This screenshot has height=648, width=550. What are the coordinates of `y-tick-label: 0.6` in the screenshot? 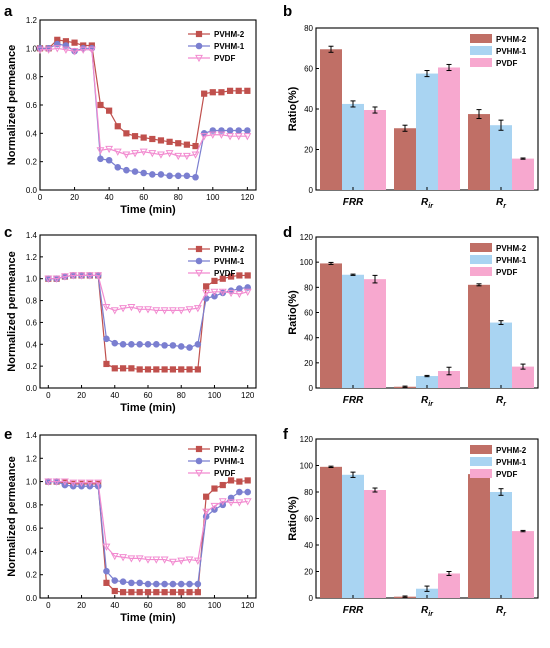 It's located at (32, 105).